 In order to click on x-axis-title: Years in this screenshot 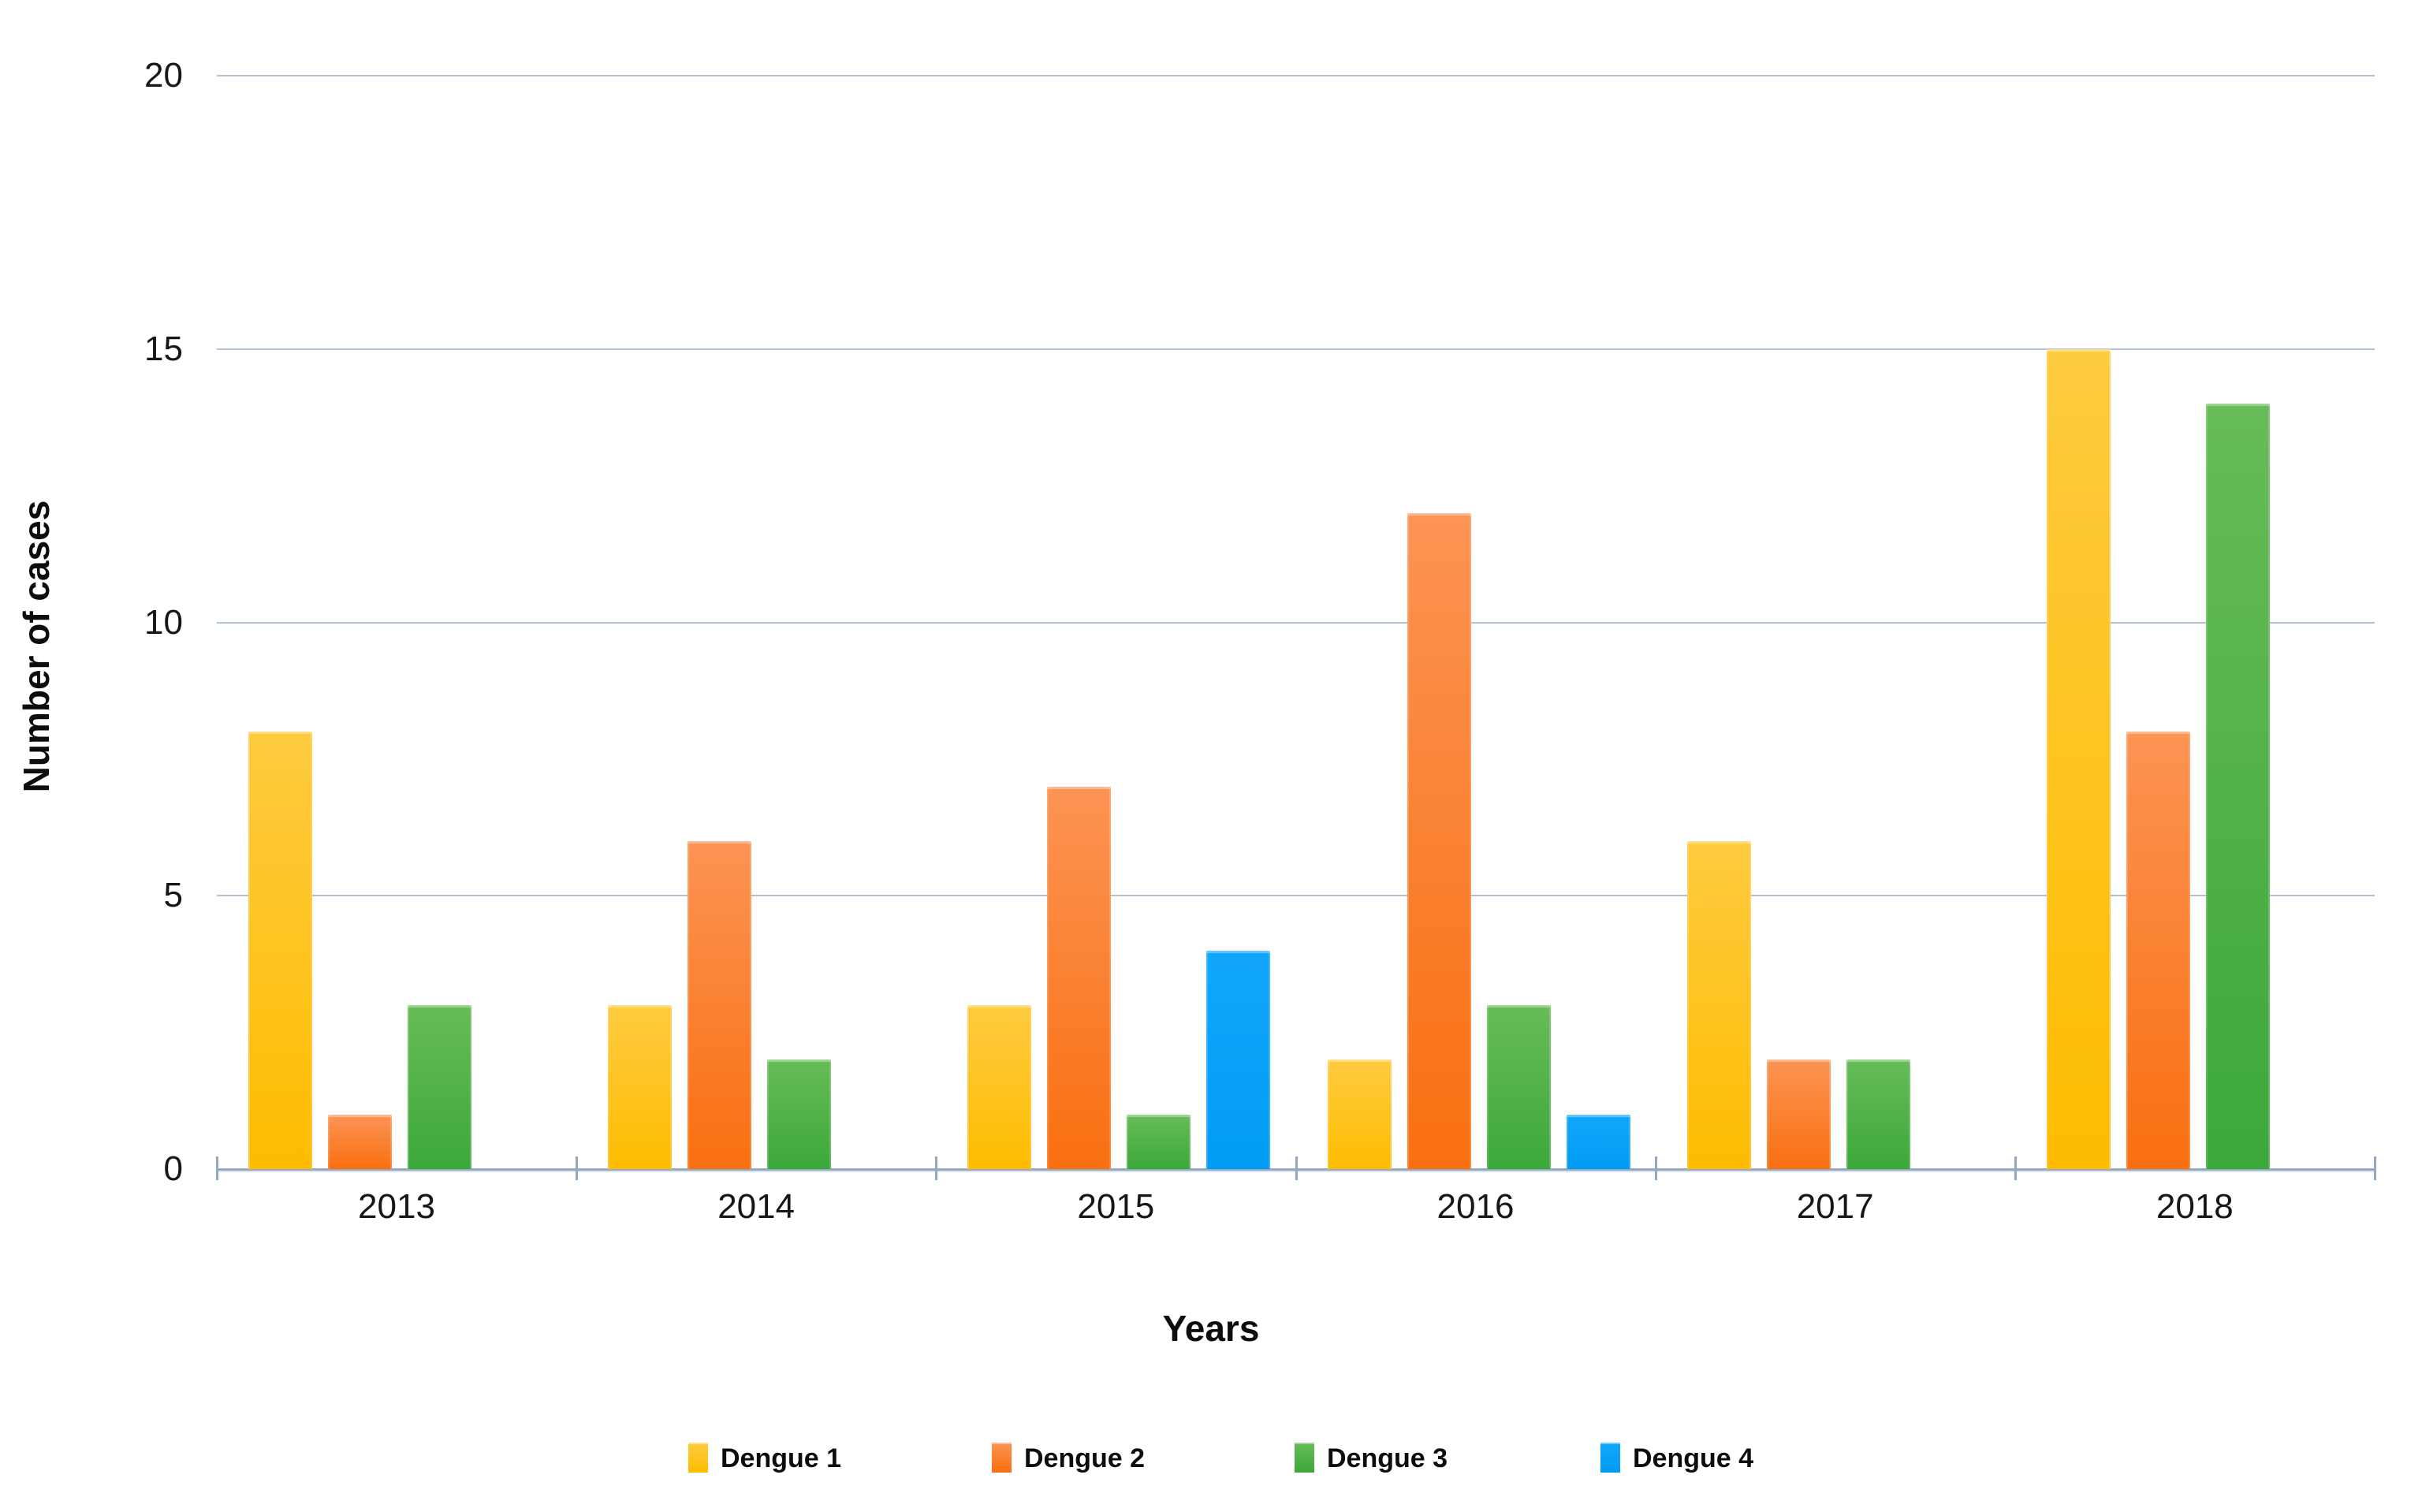, I will do `click(1211, 1329)`.